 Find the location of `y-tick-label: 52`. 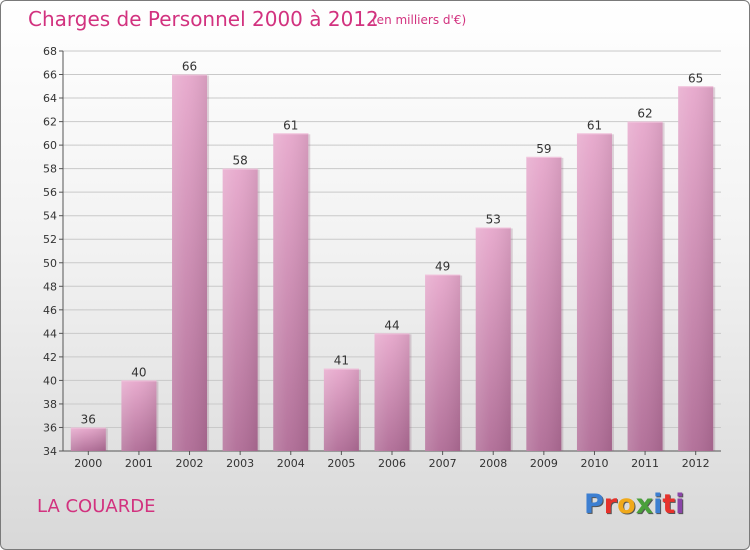

y-tick-label: 52 is located at coordinates (50, 239).